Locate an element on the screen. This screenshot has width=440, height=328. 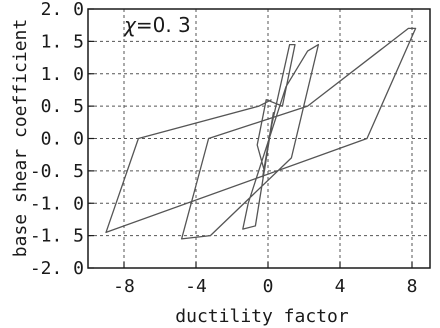
y-tick-label: 0. 5 is located at coordinates (62, 106).